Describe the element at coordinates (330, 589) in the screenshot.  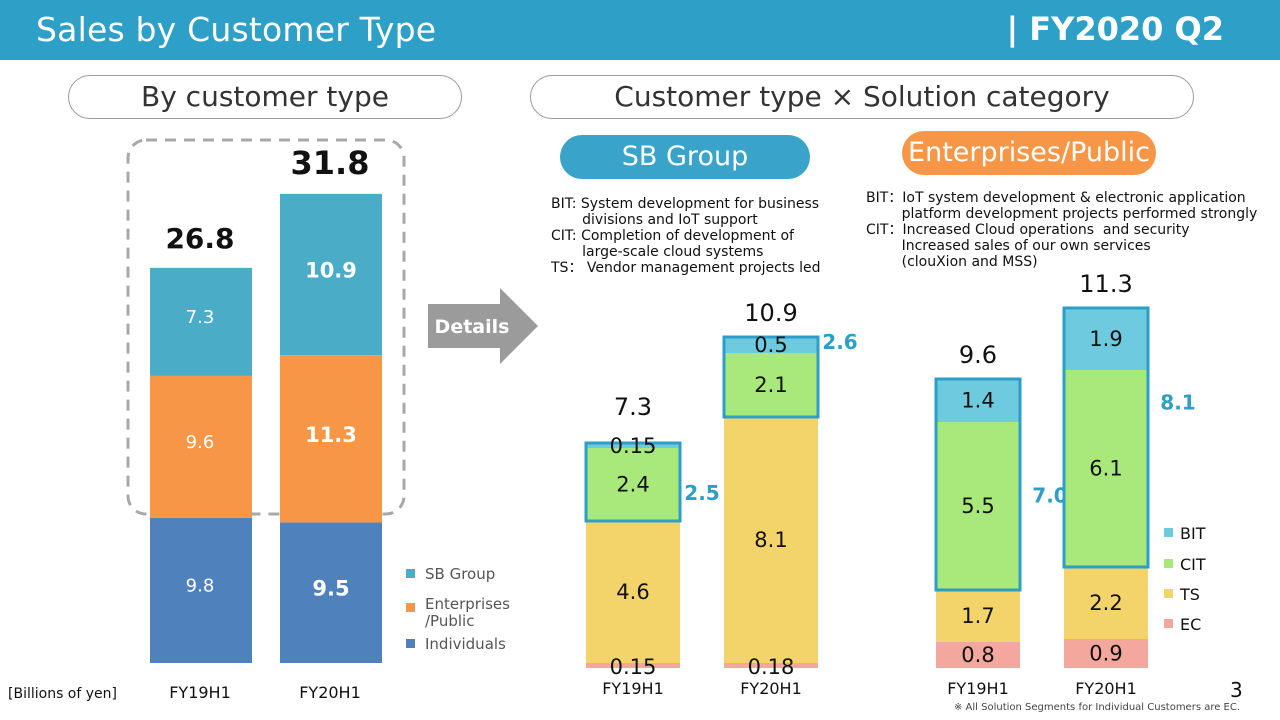
I see `data-label: 9.5` at that location.